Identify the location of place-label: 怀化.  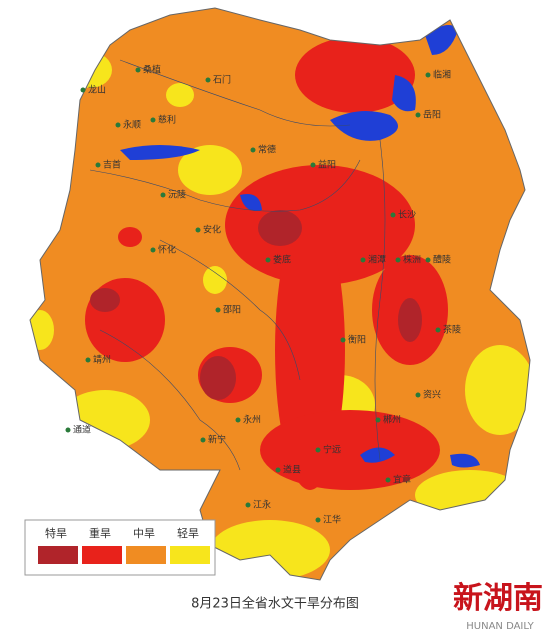
(167, 250).